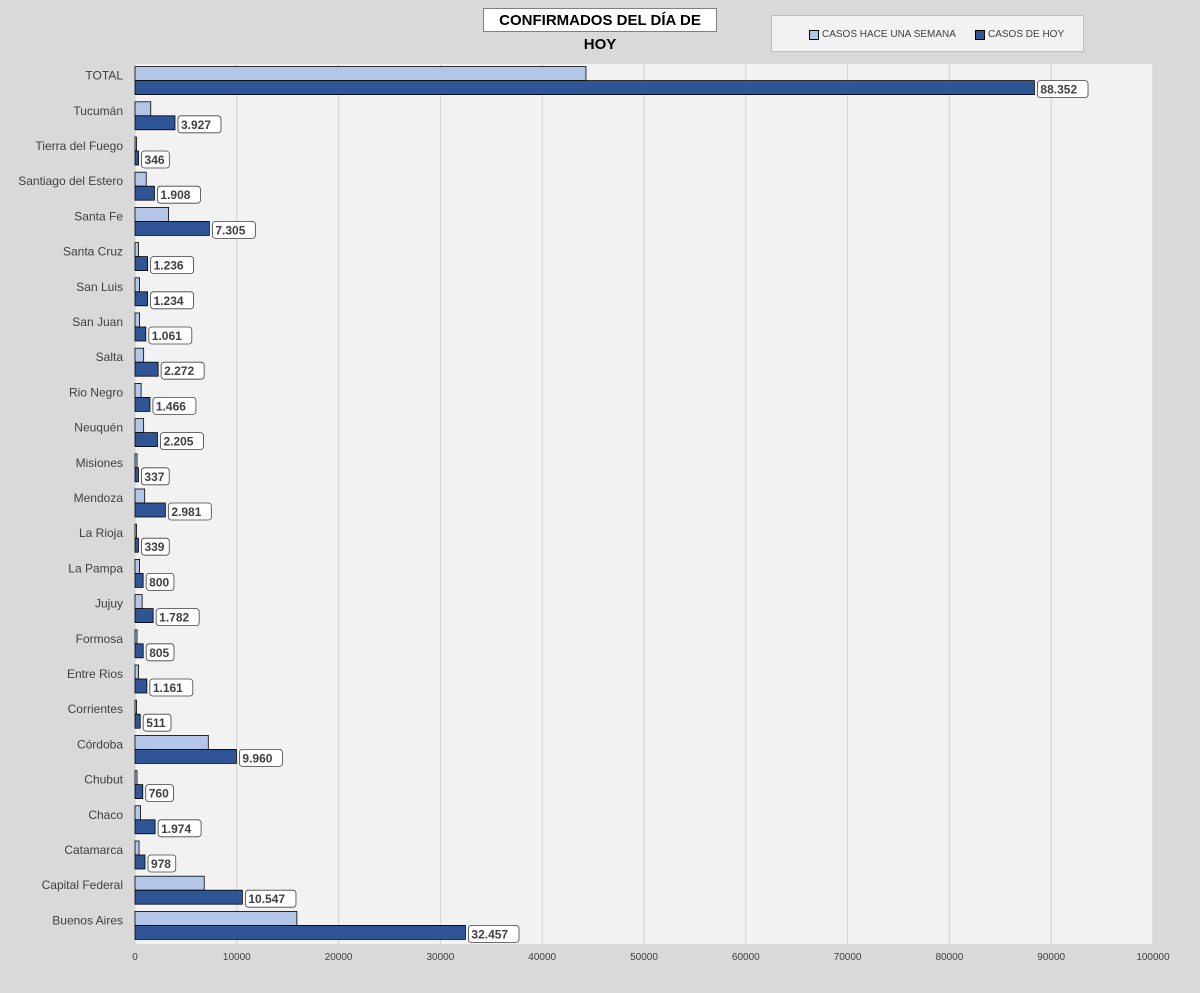 Image resolution: width=1200 pixels, height=993 pixels. Describe the element at coordinates (93, 252) in the screenshot. I see `category-label: Santa Cruz` at that location.